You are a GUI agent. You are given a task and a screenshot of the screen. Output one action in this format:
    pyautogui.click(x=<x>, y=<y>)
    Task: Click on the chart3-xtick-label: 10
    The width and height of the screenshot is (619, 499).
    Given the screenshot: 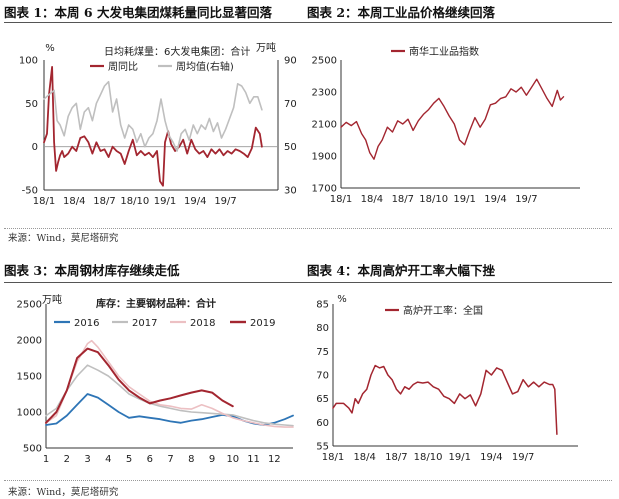 What is the action you would take?
    pyautogui.click(x=232, y=459)
    